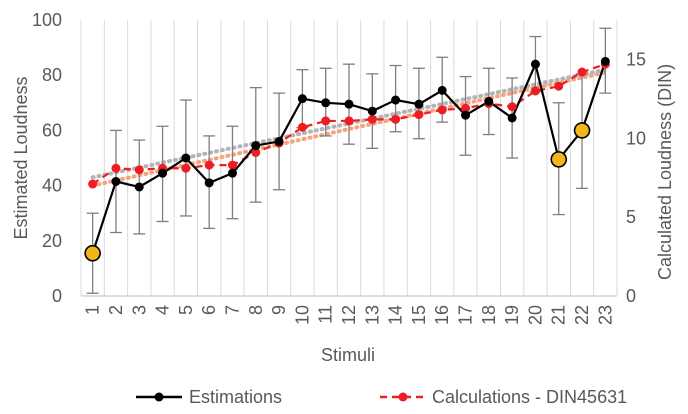 The image size is (688, 414). Describe the element at coordinates (636, 138) in the screenshot. I see `y-right-tick-label: 10` at that location.